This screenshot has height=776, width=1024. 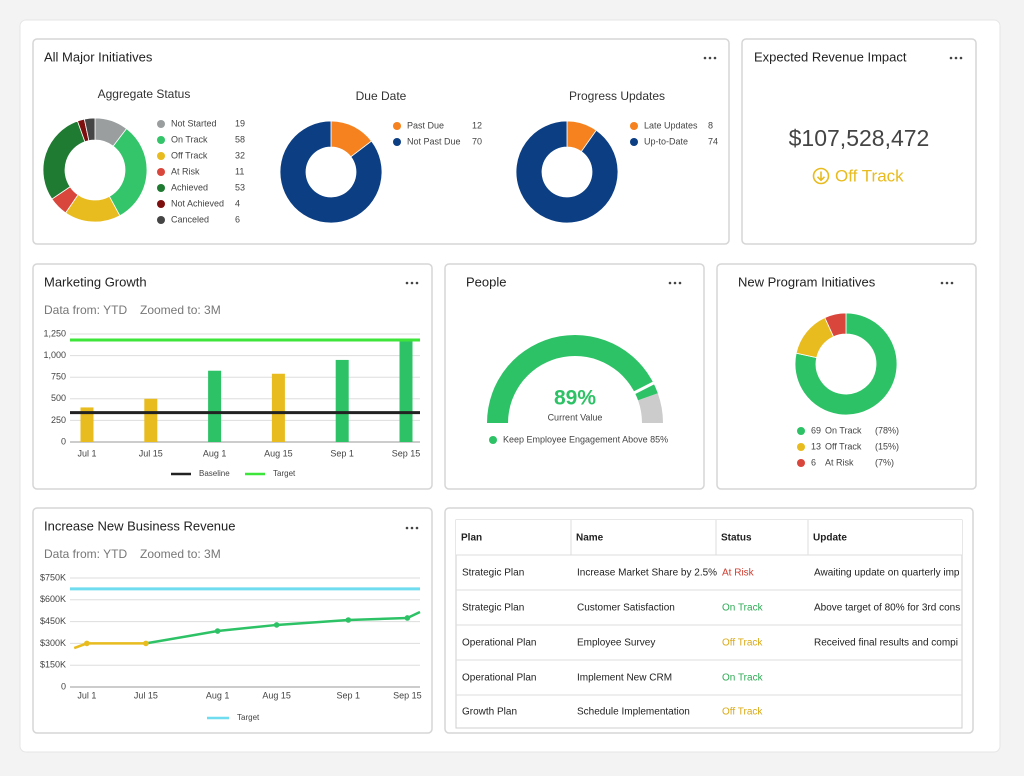 What do you see at coordinates (146, 695) in the screenshot?
I see `x-tick-label: Jul 15` at bounding box center [146, 695].